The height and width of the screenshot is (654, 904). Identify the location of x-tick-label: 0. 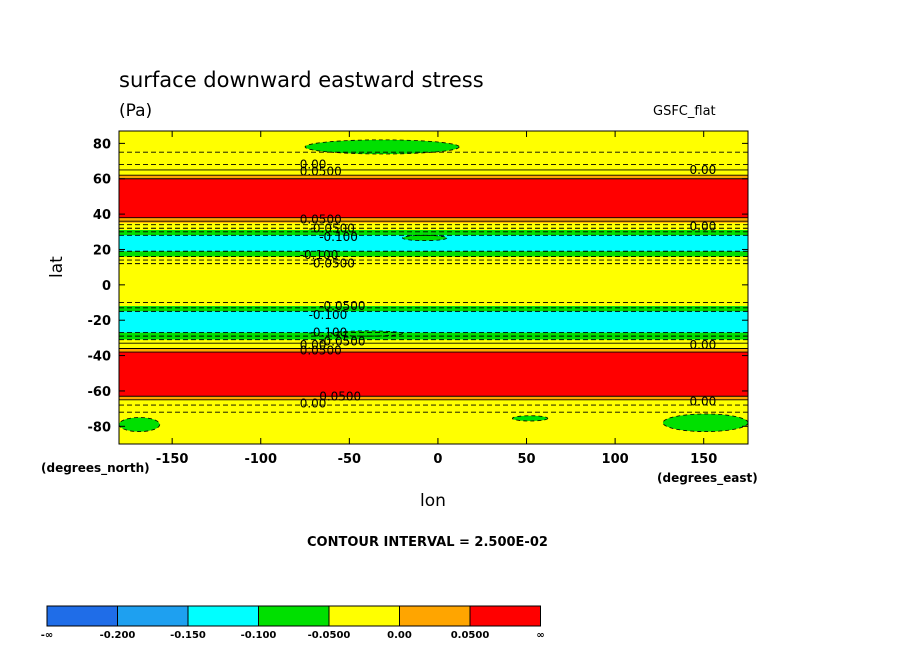
(437, 459).